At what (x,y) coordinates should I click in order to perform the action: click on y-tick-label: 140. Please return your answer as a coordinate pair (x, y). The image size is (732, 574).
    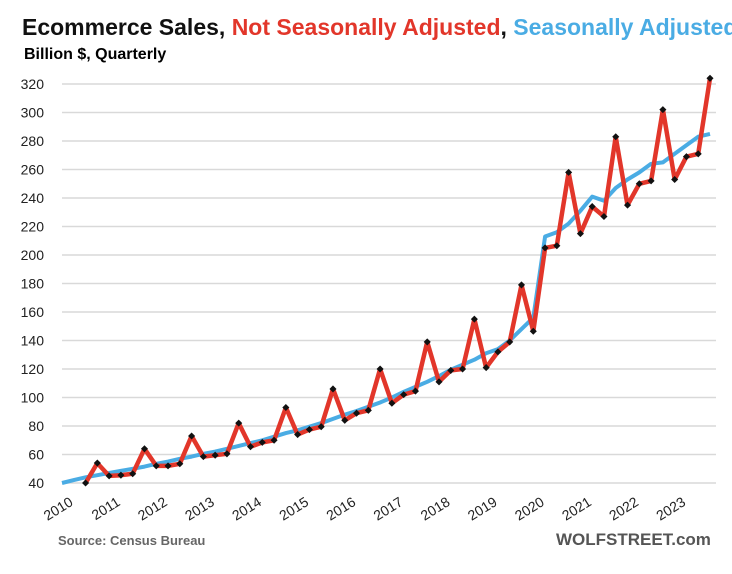
    Looking at the image, I should click on (33, 341).